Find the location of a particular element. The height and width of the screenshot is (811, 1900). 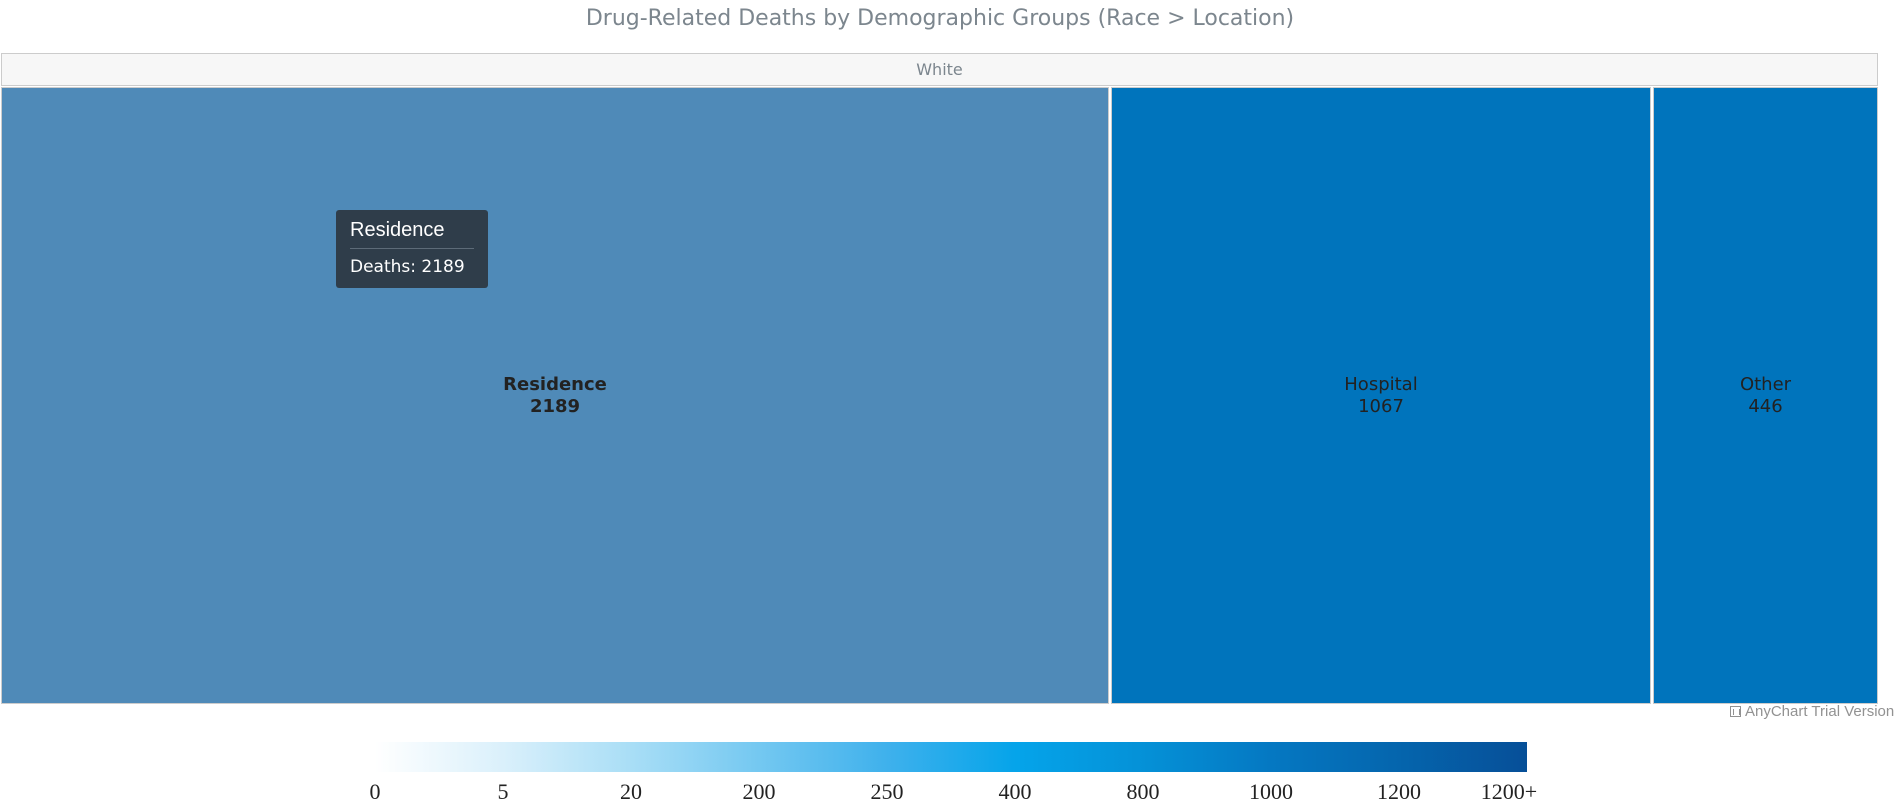

tooltip: Residence Deaths: 2189 is located at coordinates (412, 249).